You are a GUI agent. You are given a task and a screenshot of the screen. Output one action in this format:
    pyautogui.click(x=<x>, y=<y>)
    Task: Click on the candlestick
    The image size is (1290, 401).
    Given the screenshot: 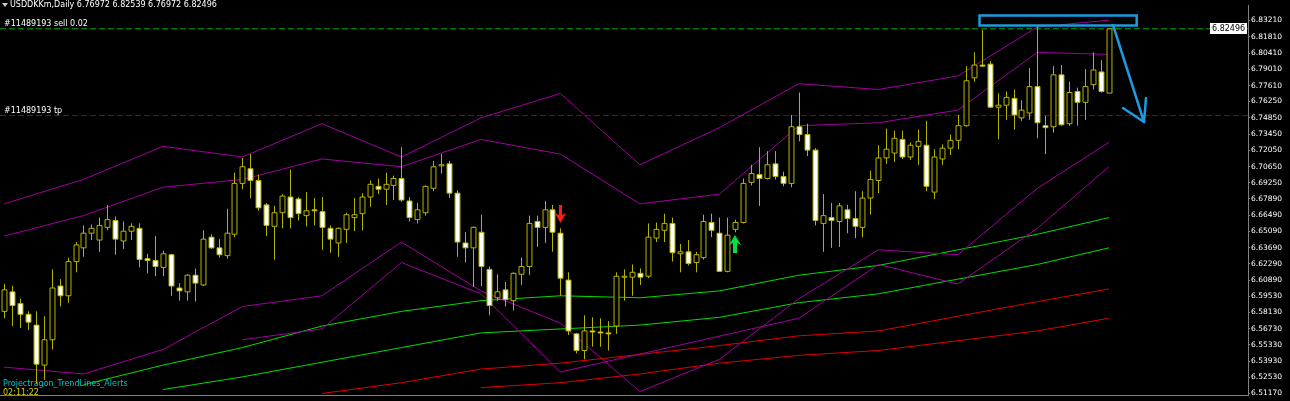 What is the action you would take?
    pyautogui.click(x=322, y=223)
    